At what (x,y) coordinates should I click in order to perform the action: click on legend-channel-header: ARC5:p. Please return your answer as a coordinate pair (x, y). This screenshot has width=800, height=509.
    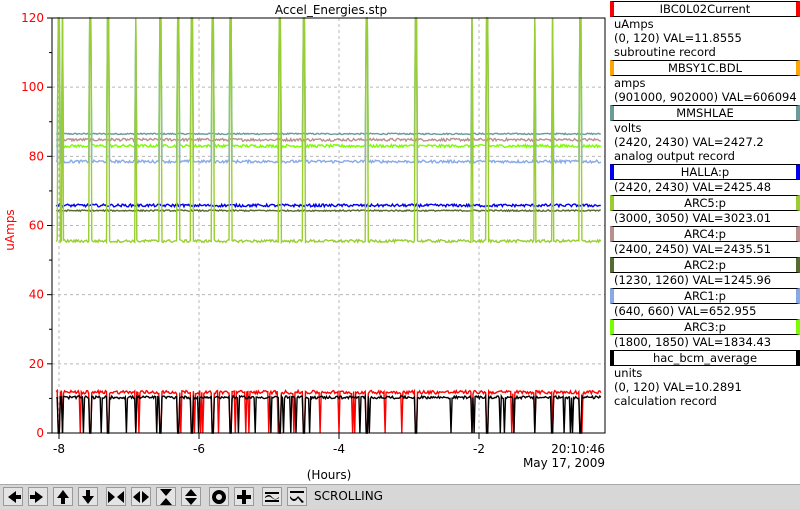
    Looking at the image, I should click on (705, 203).